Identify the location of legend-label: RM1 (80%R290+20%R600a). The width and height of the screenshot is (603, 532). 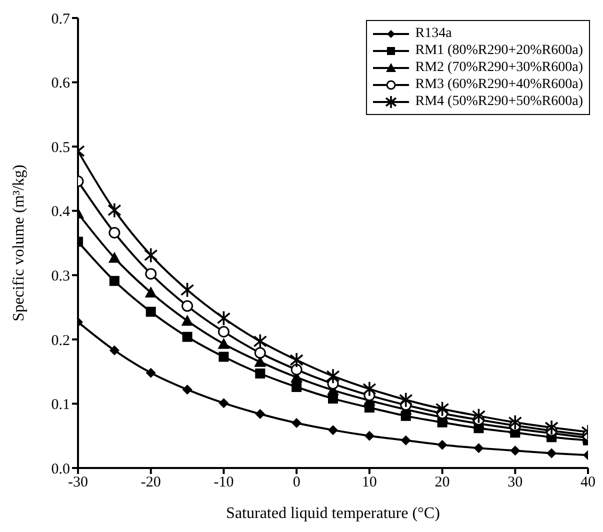
(499, 50).